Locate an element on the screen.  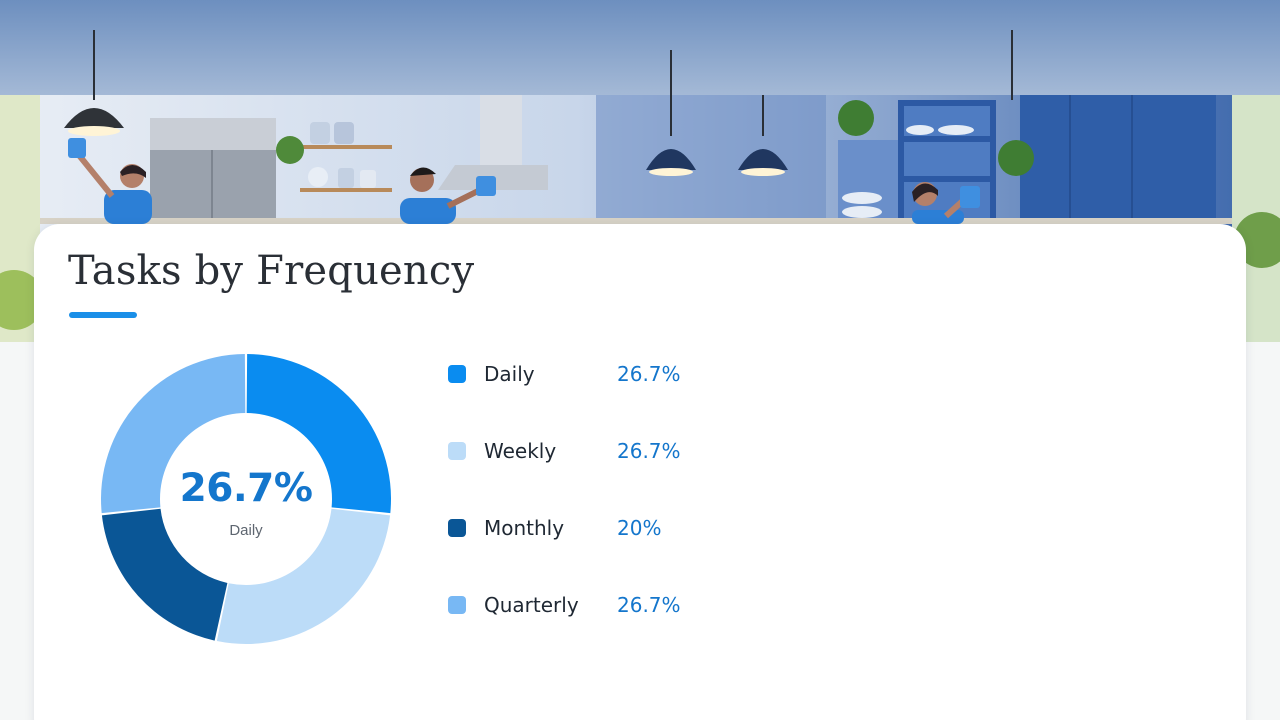
legend-label: Quarterly is located at coordinates (531, 605).